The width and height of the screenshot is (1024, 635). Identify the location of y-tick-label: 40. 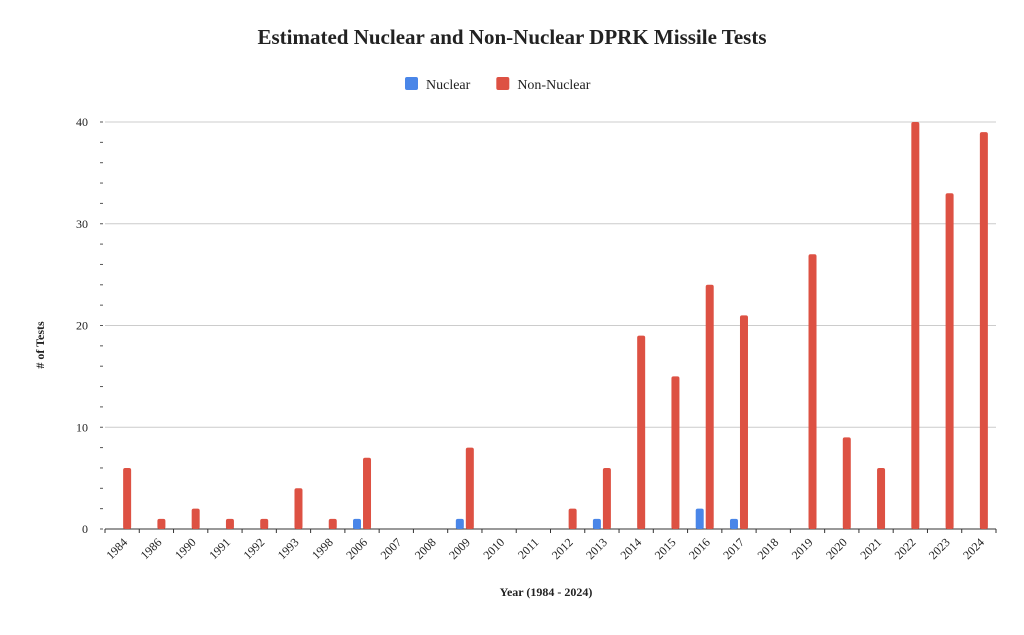
(82, 122).